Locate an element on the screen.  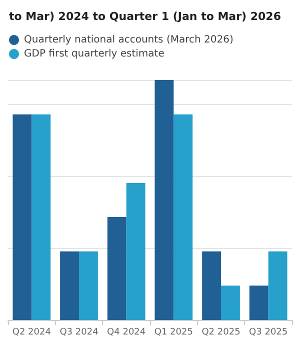
legend-label: GDP first quarterly estimate is located at coordinates (94, 54).